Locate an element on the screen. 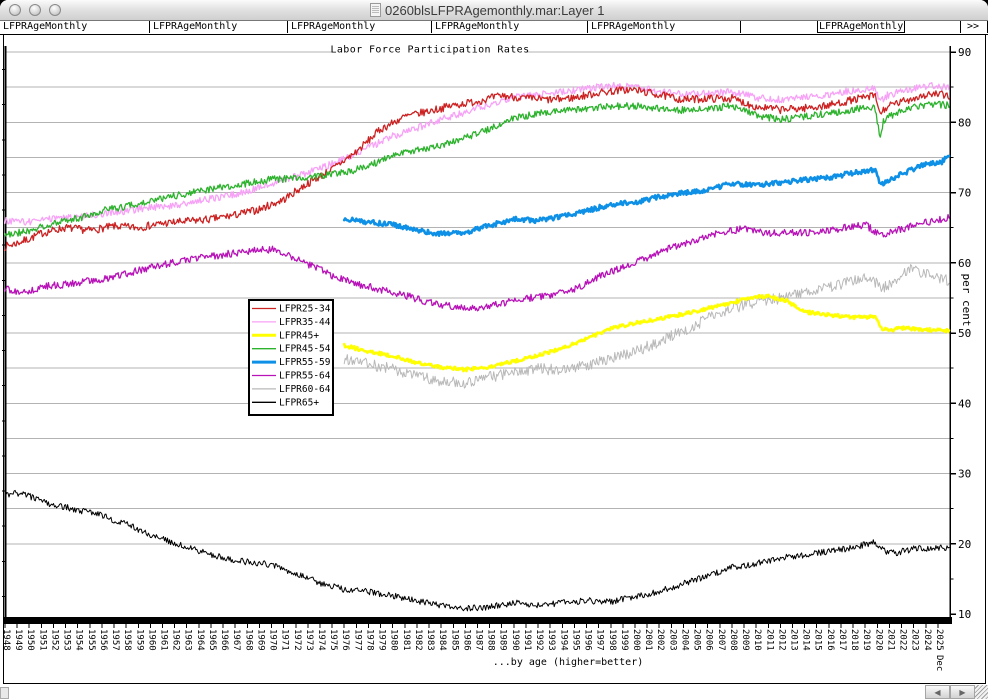 This screenshot has width=988, height=699. y-axis-title: per cent is located at coordinates (966, 300).